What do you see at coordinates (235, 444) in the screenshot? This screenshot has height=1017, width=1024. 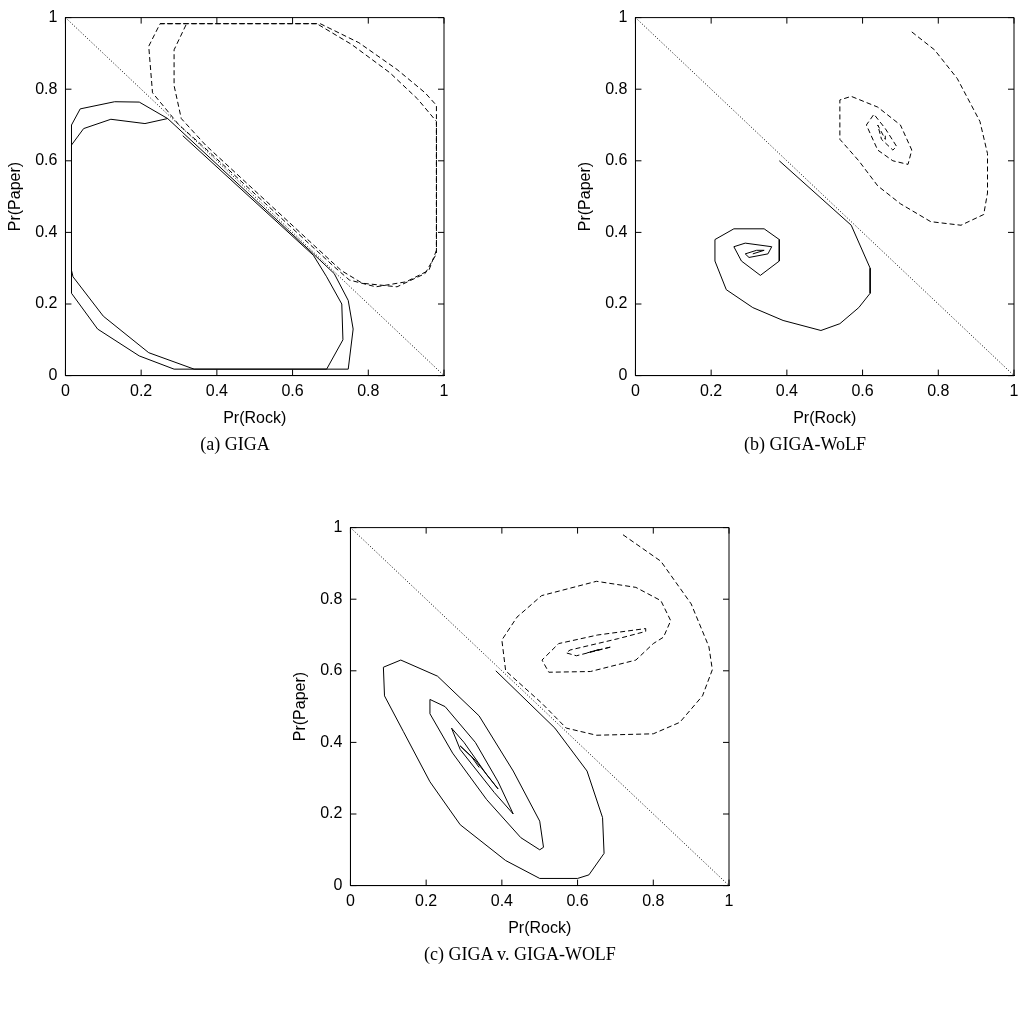 I see `text: (a) GIGA` at bounding box center [235, 444].